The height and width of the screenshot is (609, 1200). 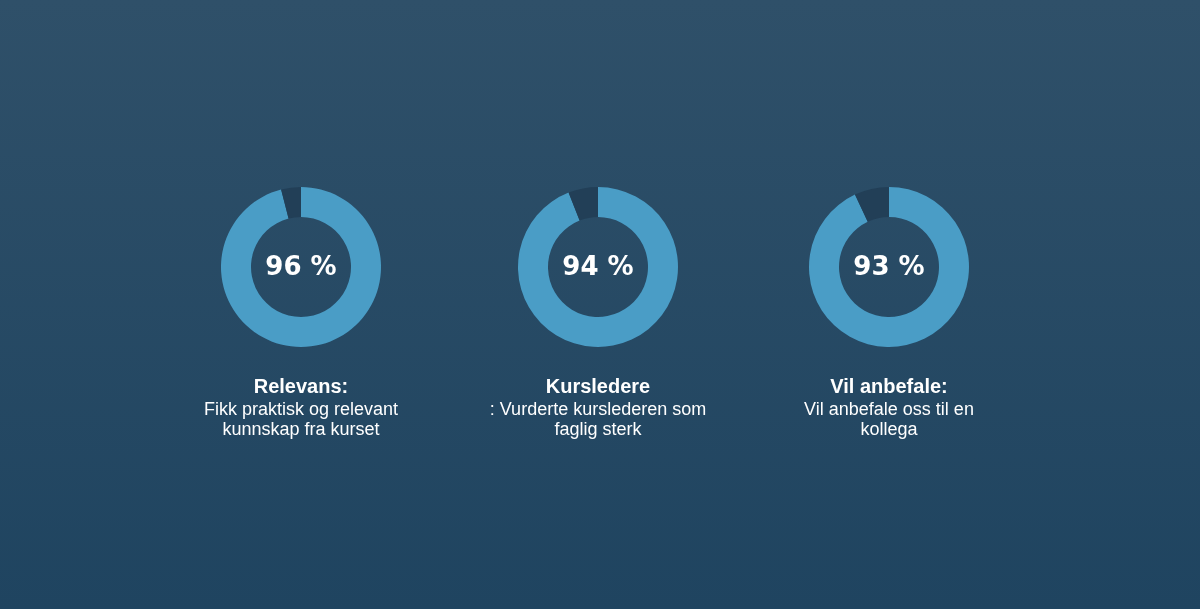 I want to click on text: Fikk praktisk og relevant kunnskap fra kurset, so click(x=301, y=419).